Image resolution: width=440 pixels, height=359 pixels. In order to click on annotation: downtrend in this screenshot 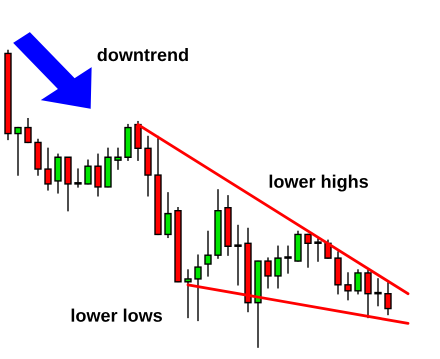, I will do `click(143, 55)`.